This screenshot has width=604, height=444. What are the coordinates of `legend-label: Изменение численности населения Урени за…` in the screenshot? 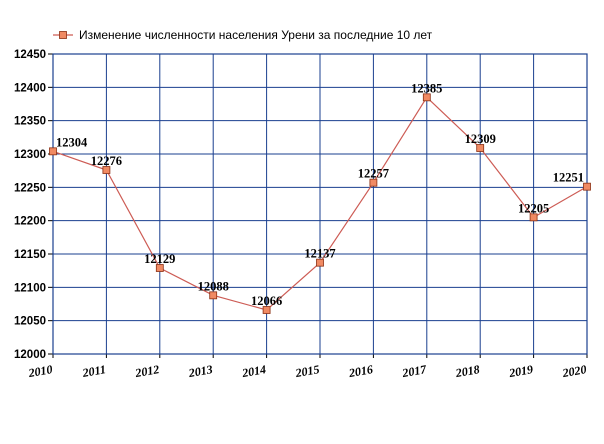 It's located at (256, 35).